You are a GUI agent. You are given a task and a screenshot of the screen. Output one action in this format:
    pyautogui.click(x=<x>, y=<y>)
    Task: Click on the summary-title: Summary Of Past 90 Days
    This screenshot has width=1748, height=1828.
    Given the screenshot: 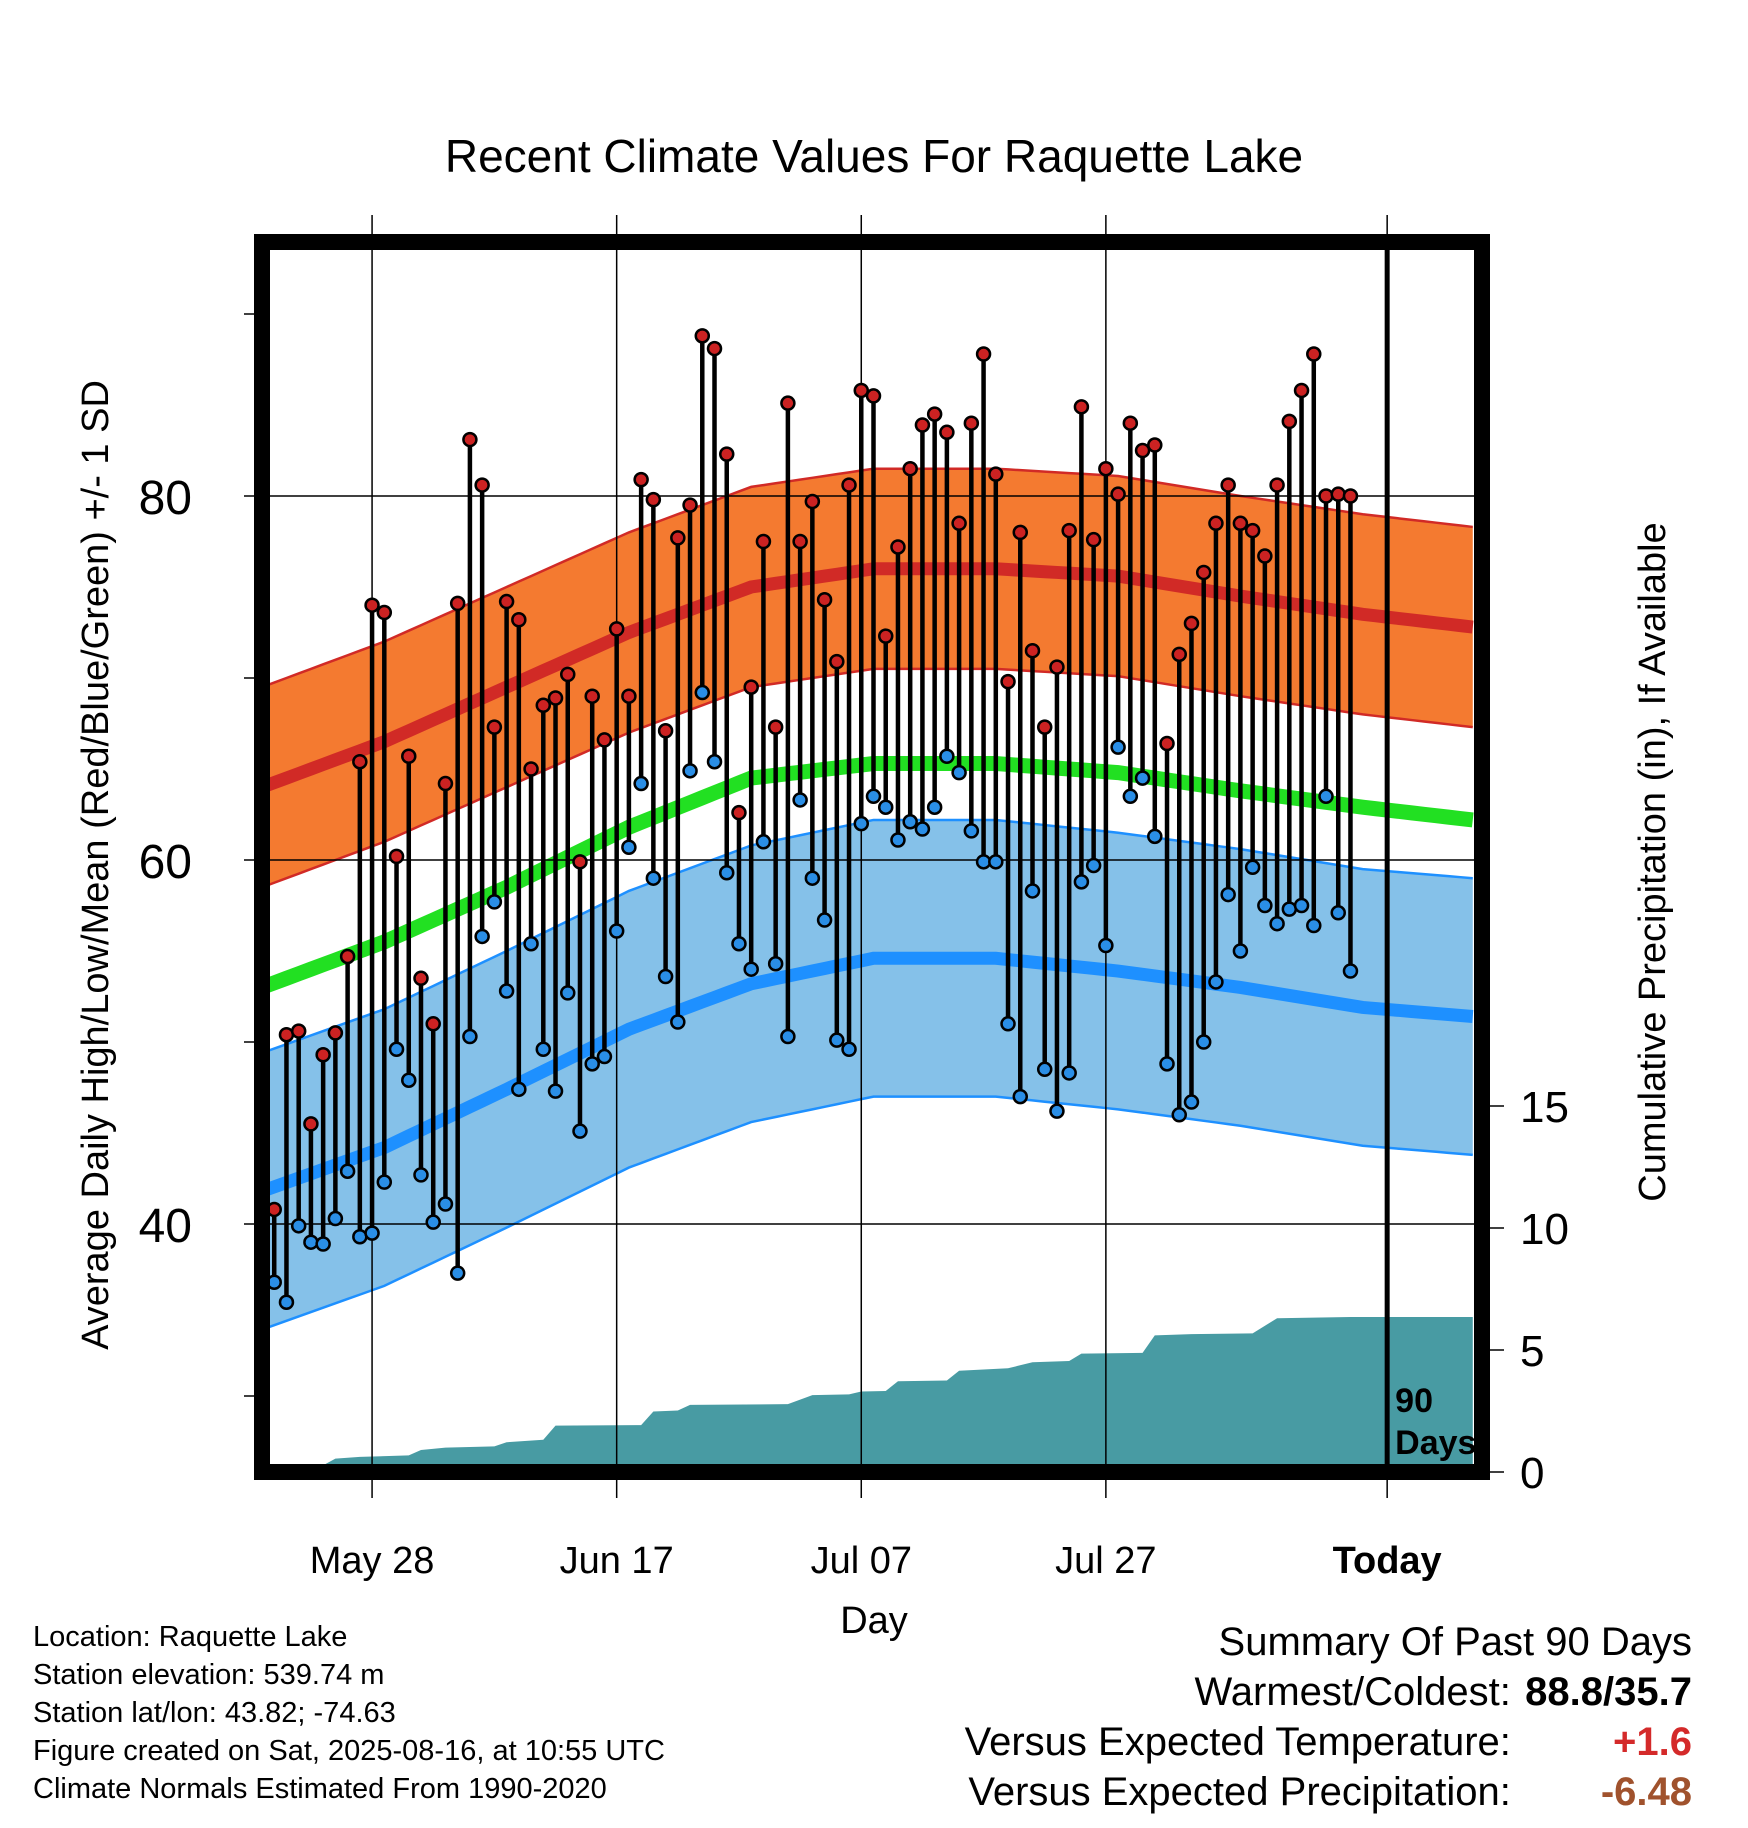 What is the action you would take?
    pyautogui.click(x=1455, y=1642)
    